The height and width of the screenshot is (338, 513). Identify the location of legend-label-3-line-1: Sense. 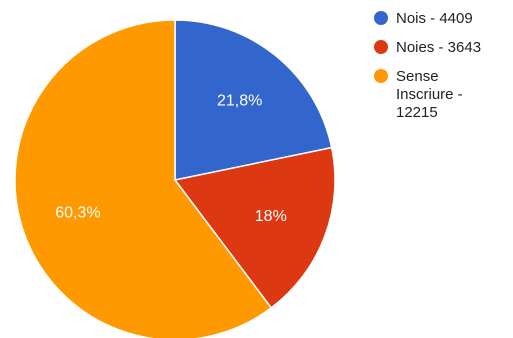
(417, 76).